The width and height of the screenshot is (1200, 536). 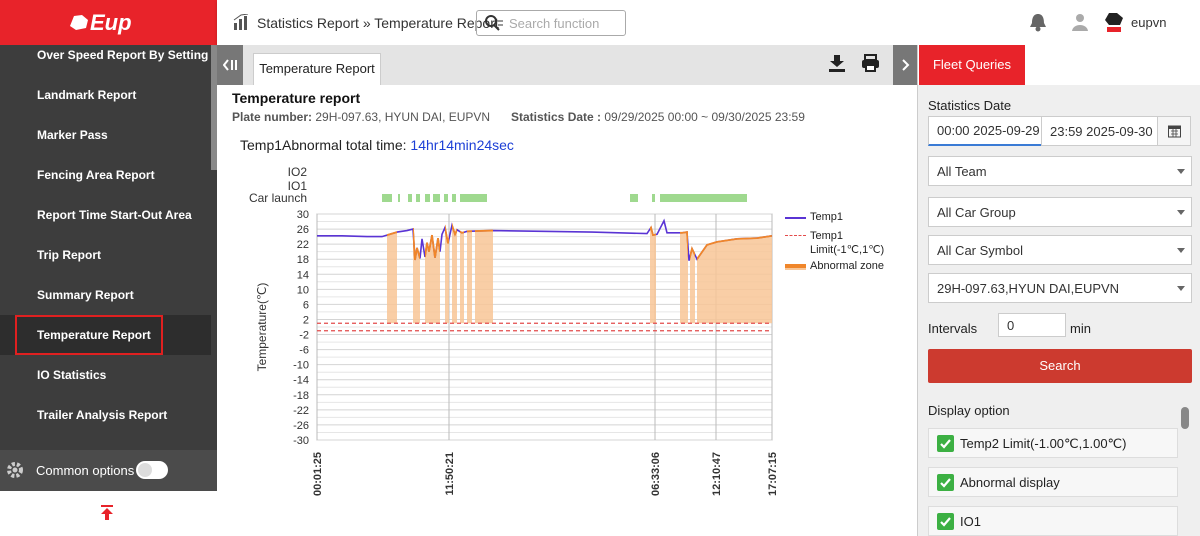 I want to click on logo-icon, so click(x=79, y=22).